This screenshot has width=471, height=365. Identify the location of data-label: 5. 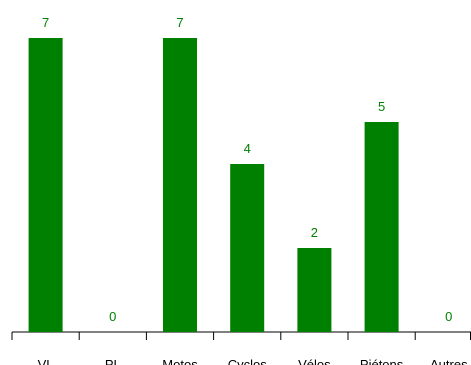
(381, 106).